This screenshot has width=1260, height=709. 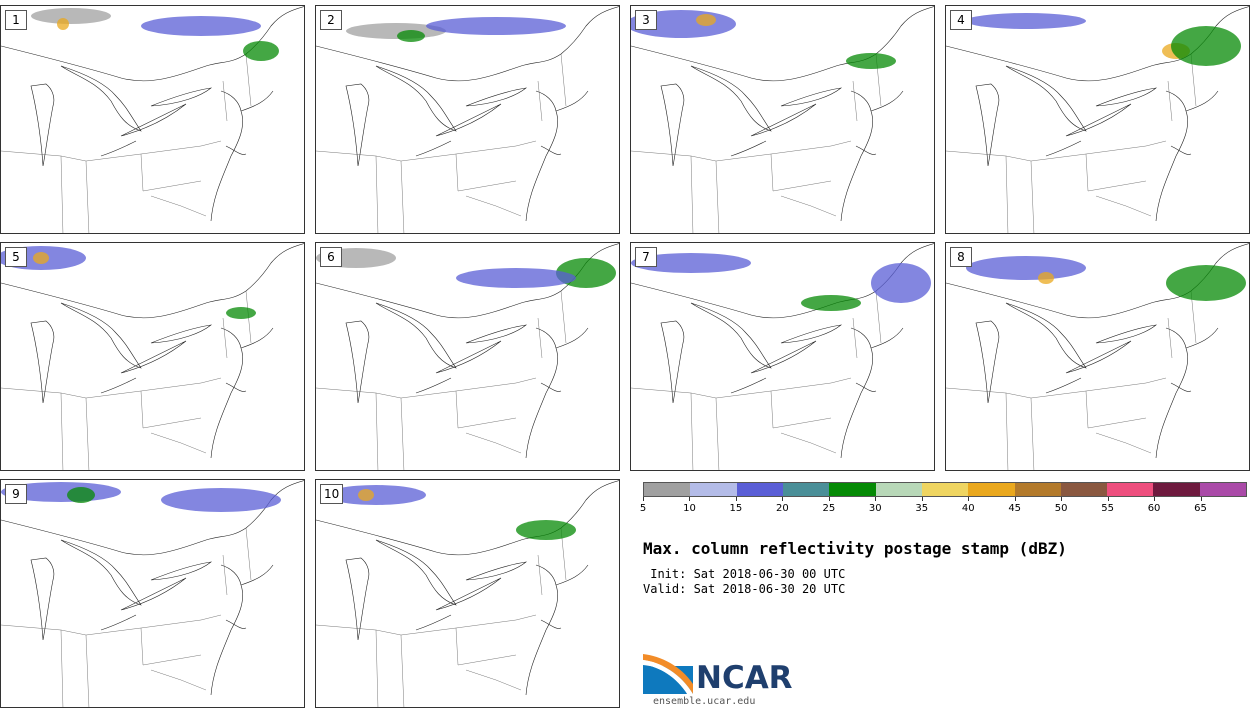 What do you see at coordinates (1200, 508) in the screenshot?
I see `colorbar-tick-label: 65` at bounding box center [1200, 508].